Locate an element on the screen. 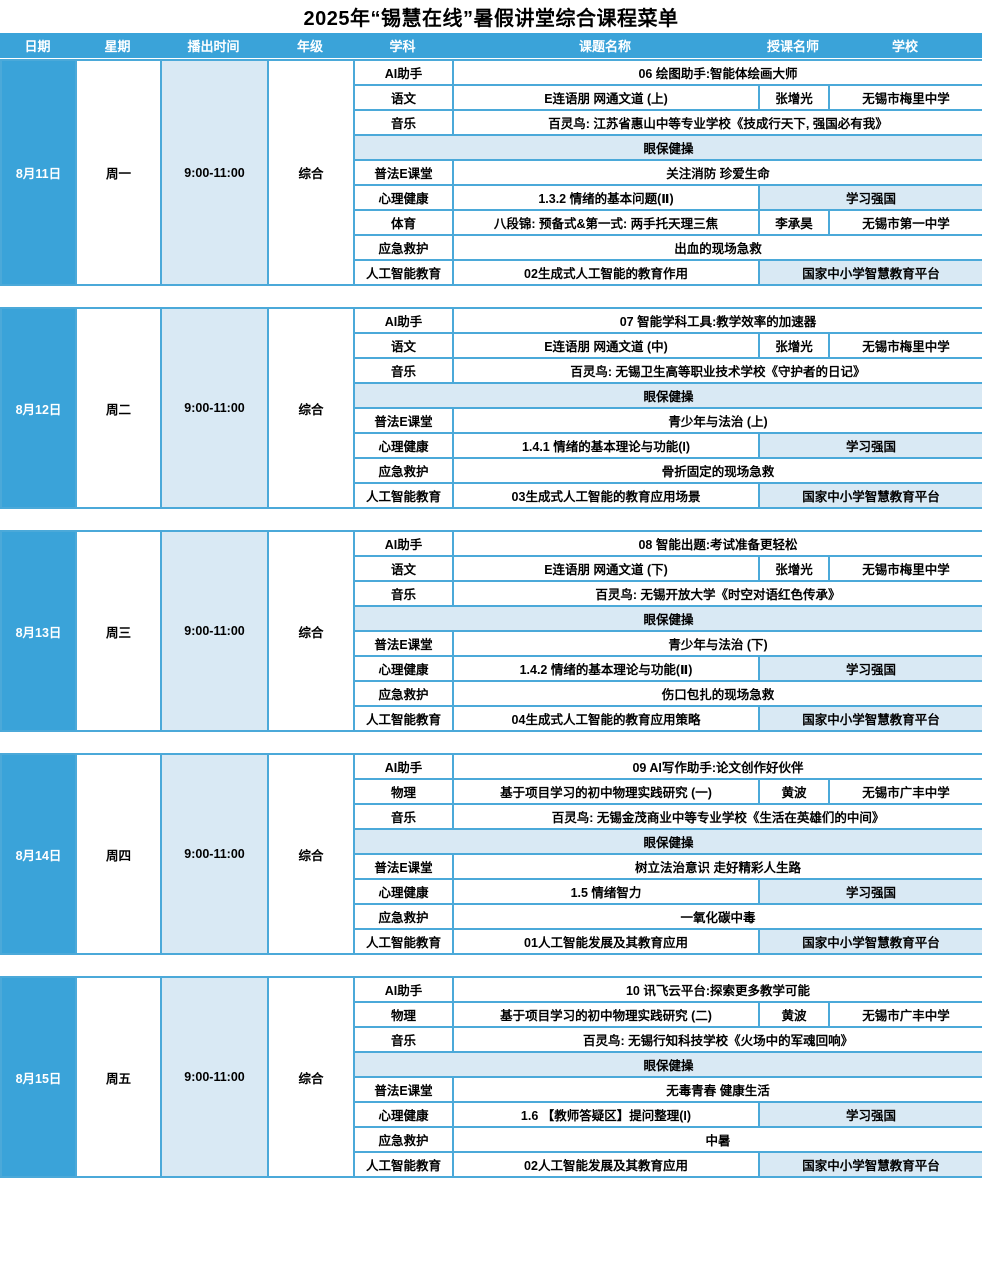 The height and width of the screenshot is (1263, 982). topic-cell: 基于项目学习的初中物理实践研究 (一) is located at coordinates (606, 791).